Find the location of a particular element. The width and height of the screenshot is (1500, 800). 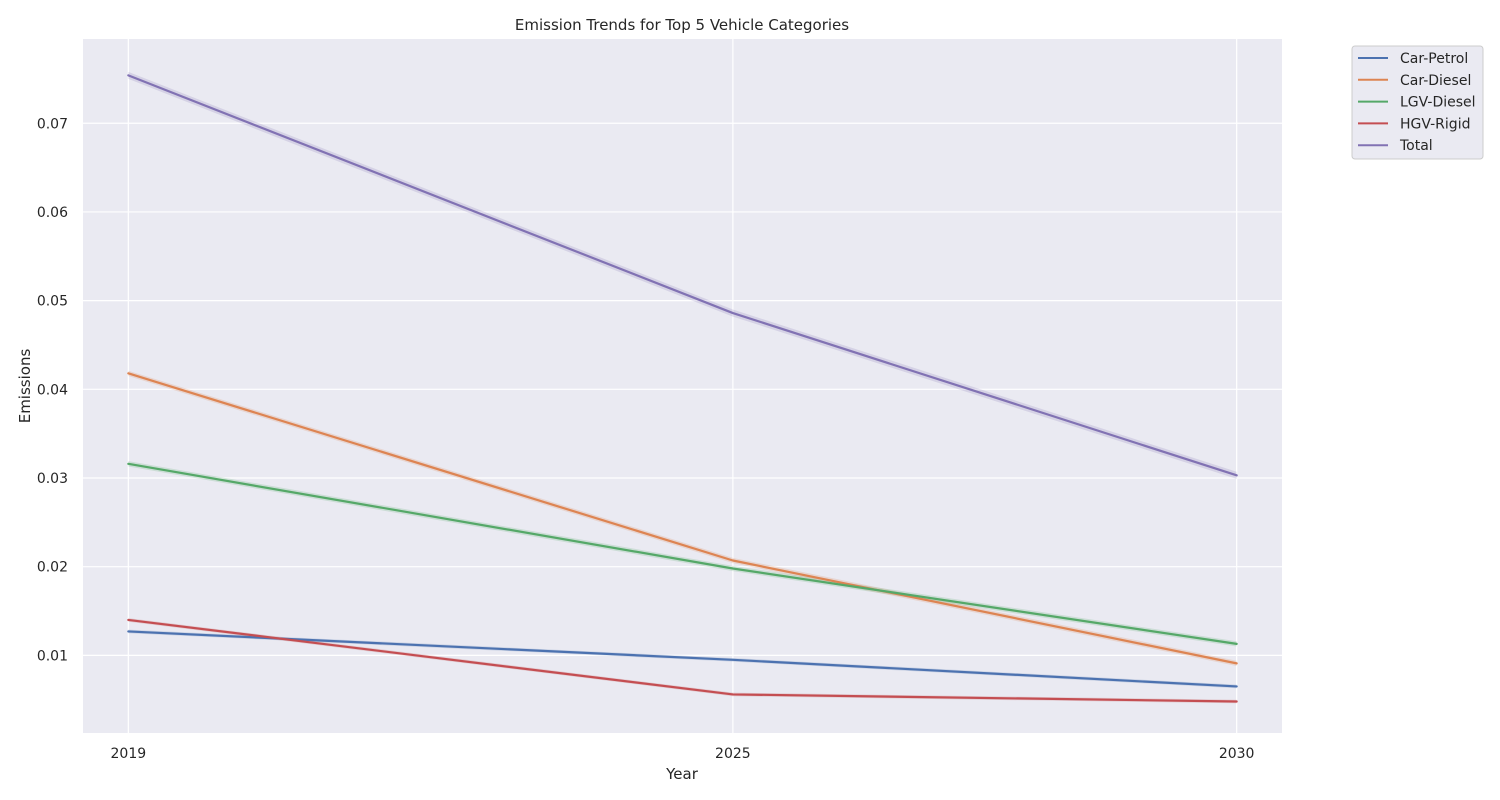

x-tick-label: 2019 is located at coordinates (129, 754).